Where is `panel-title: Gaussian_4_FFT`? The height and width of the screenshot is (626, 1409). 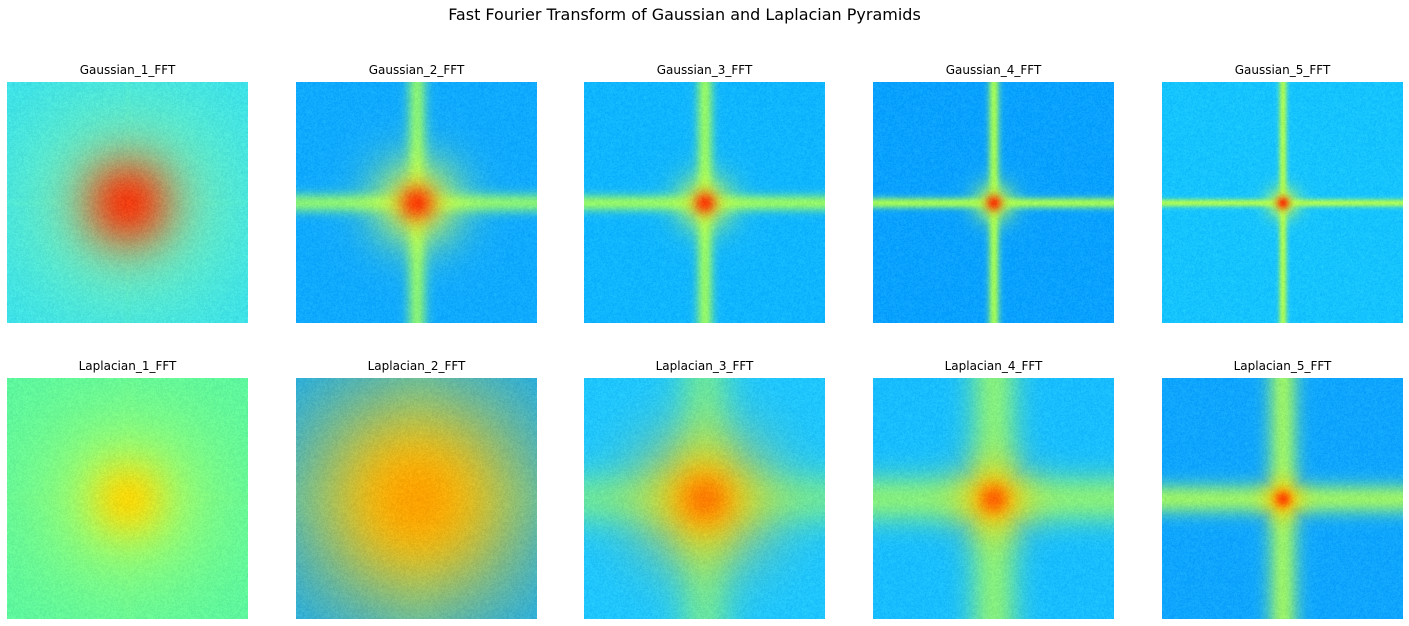 panel-title: Gaussian_4_FFT is located at coordinates (993, 70).